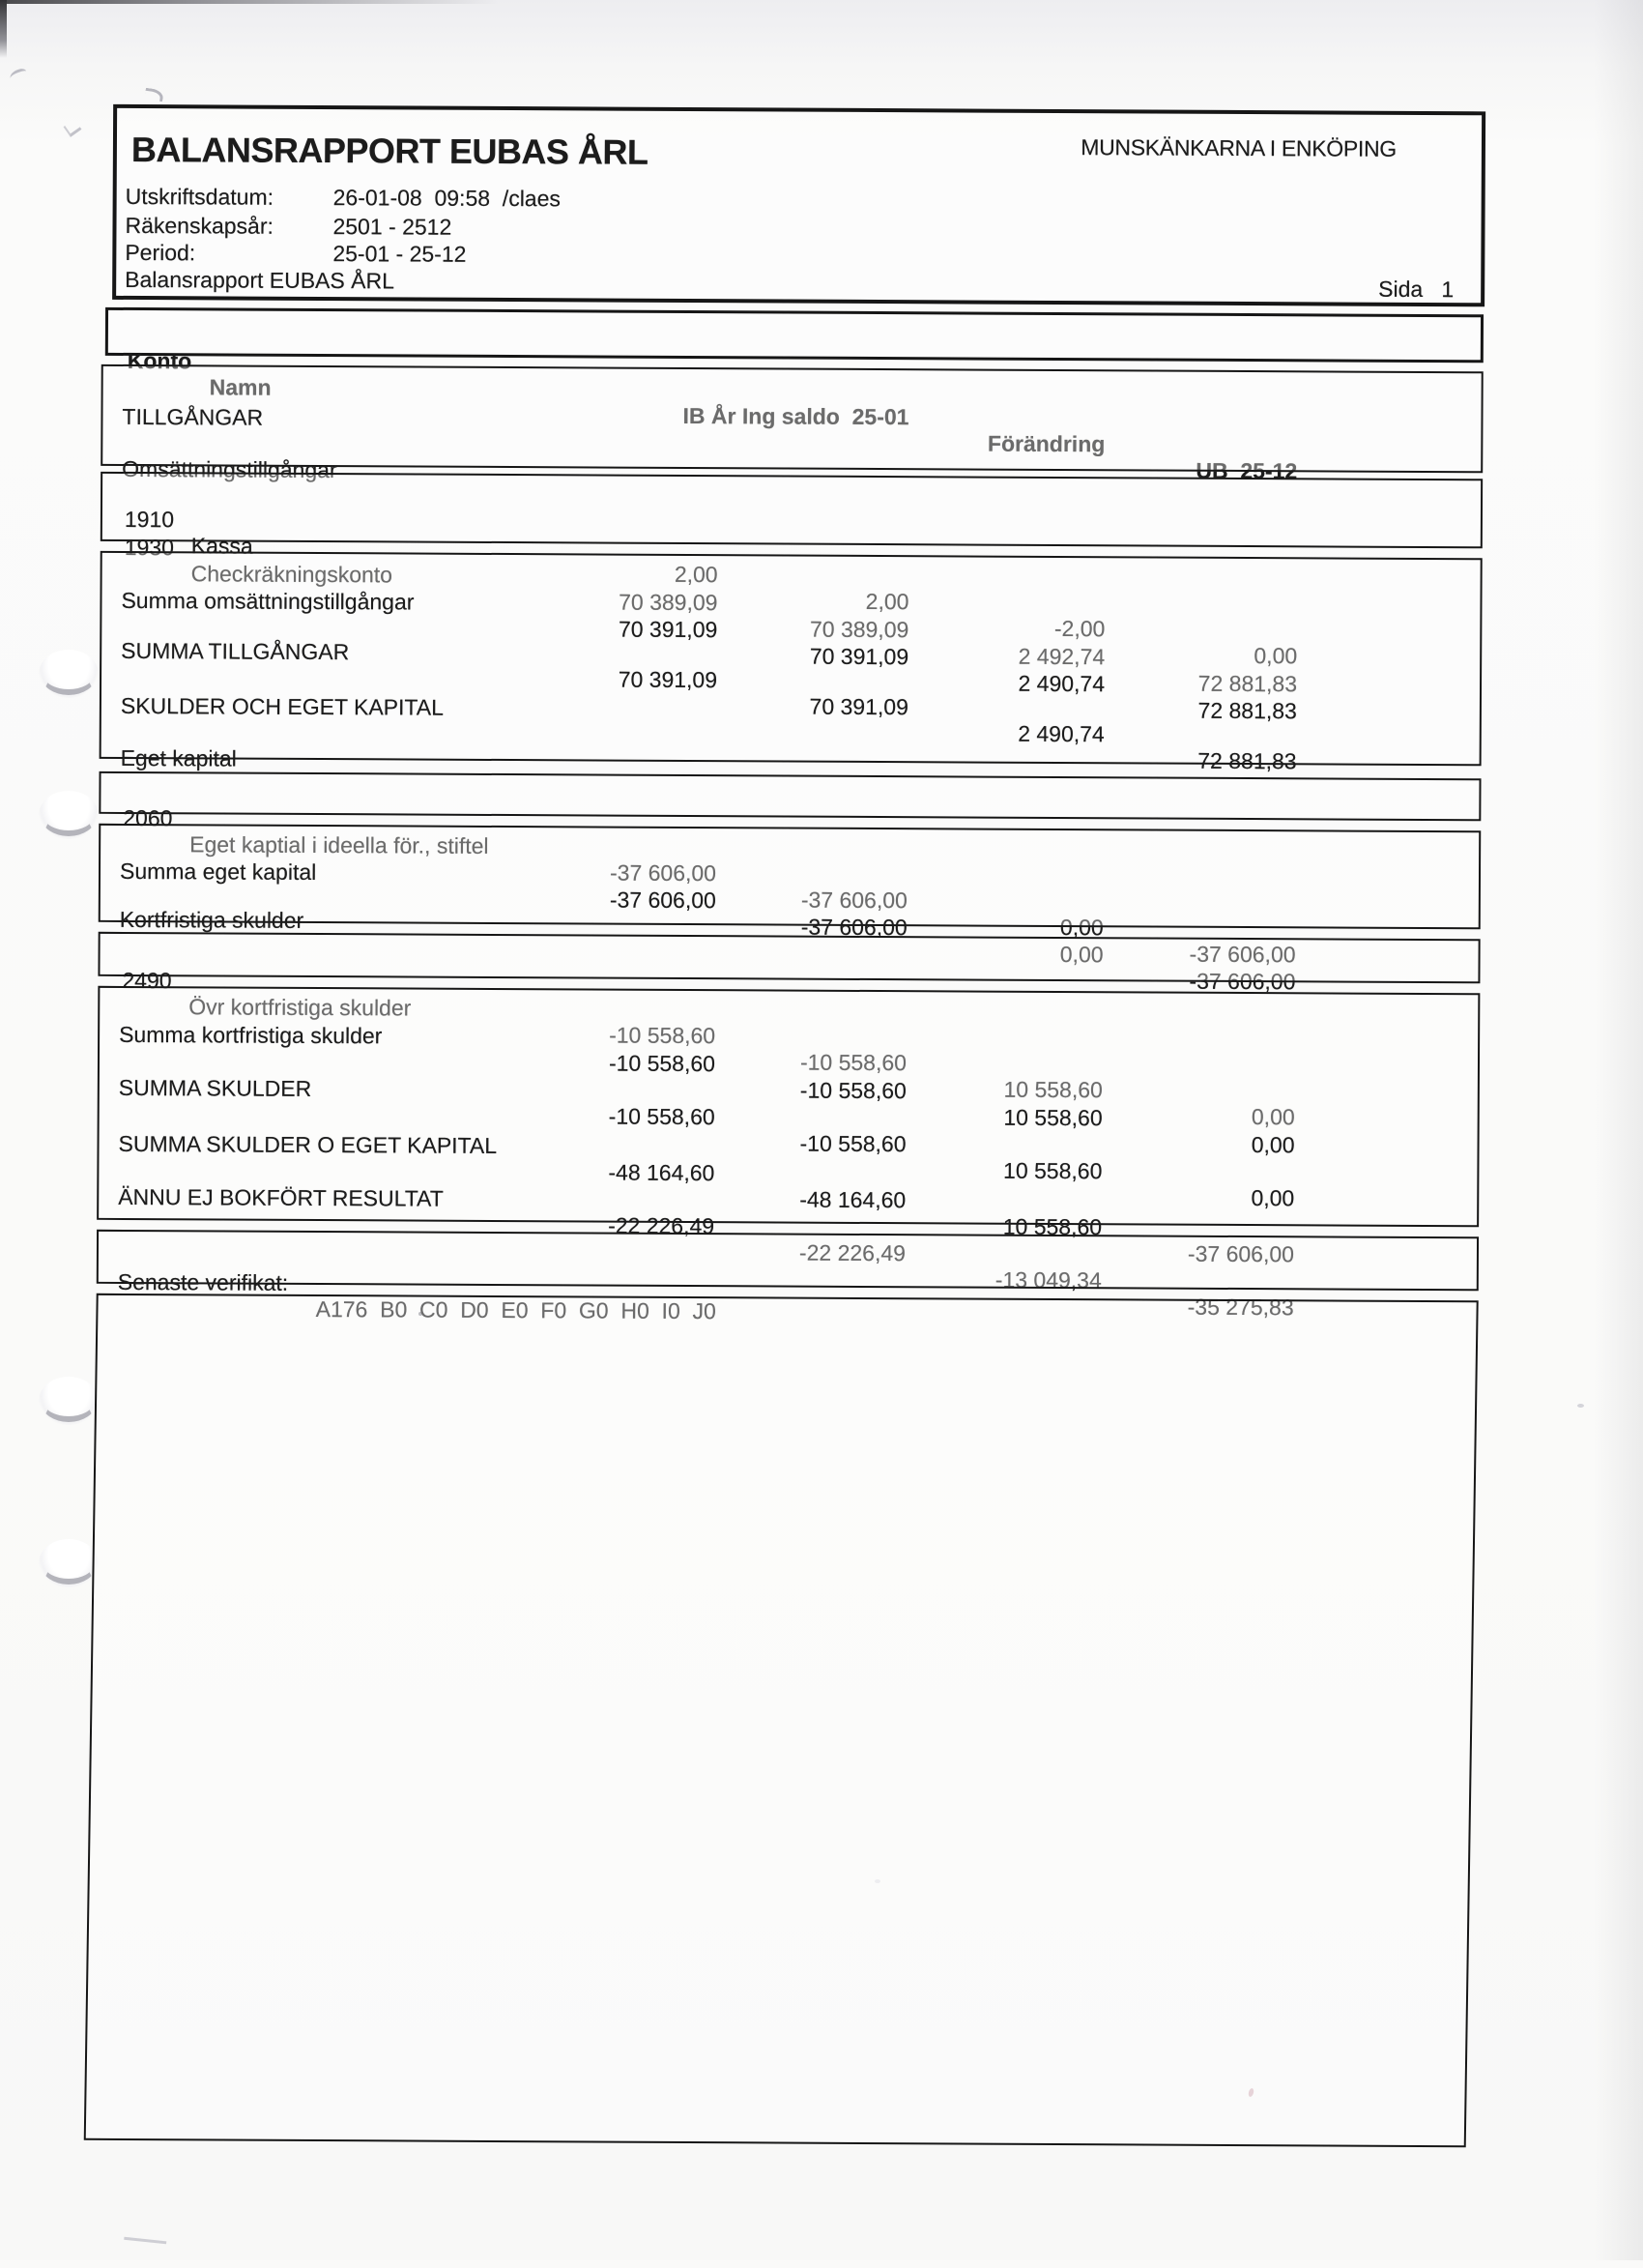  What do you see at coordinates (235, 651) in the screenshot?
I see `summary-label: SUMMA TILLGÅNGAR` at bounding box center [235, 651].